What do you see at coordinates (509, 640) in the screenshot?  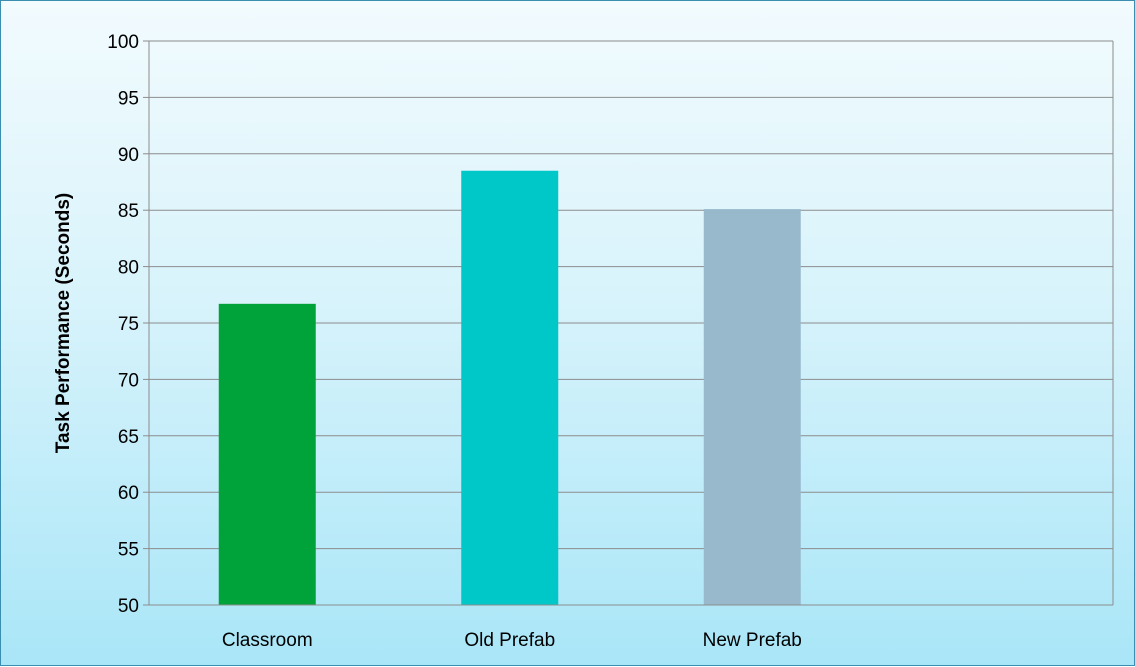 I see `x-category-label: Old Prefab` at bounding box center [509, 640].